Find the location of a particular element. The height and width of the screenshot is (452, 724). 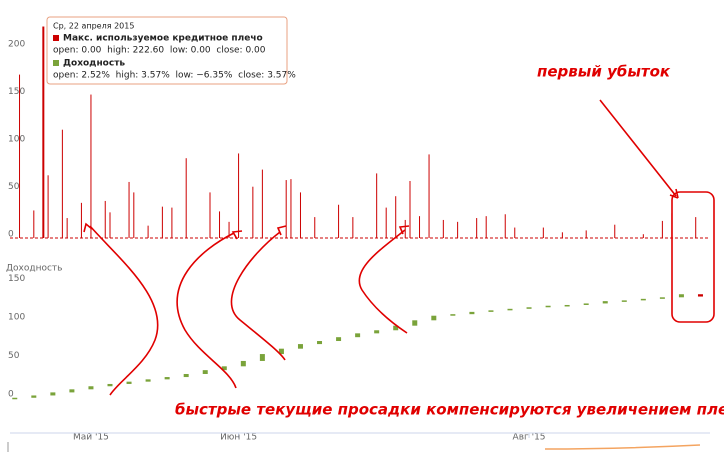

tooltip-series: Макс. используемое кредитное плечо is located at coordinates (163, 39).